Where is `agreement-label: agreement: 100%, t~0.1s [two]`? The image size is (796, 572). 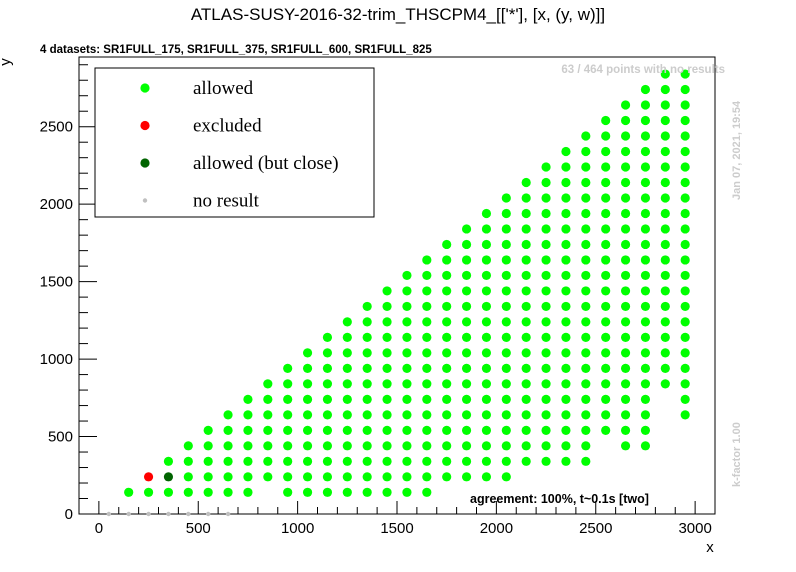
agreement-label: agreement: 100%, t~0.1s [two] is located at coordinates (559, 499).